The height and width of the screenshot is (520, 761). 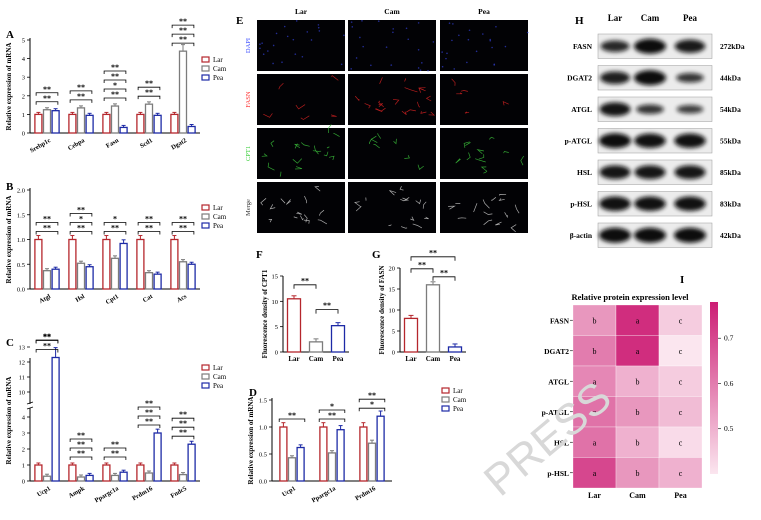 I want to click on g-y-tick-label: 15, so click(x=392, y=290).